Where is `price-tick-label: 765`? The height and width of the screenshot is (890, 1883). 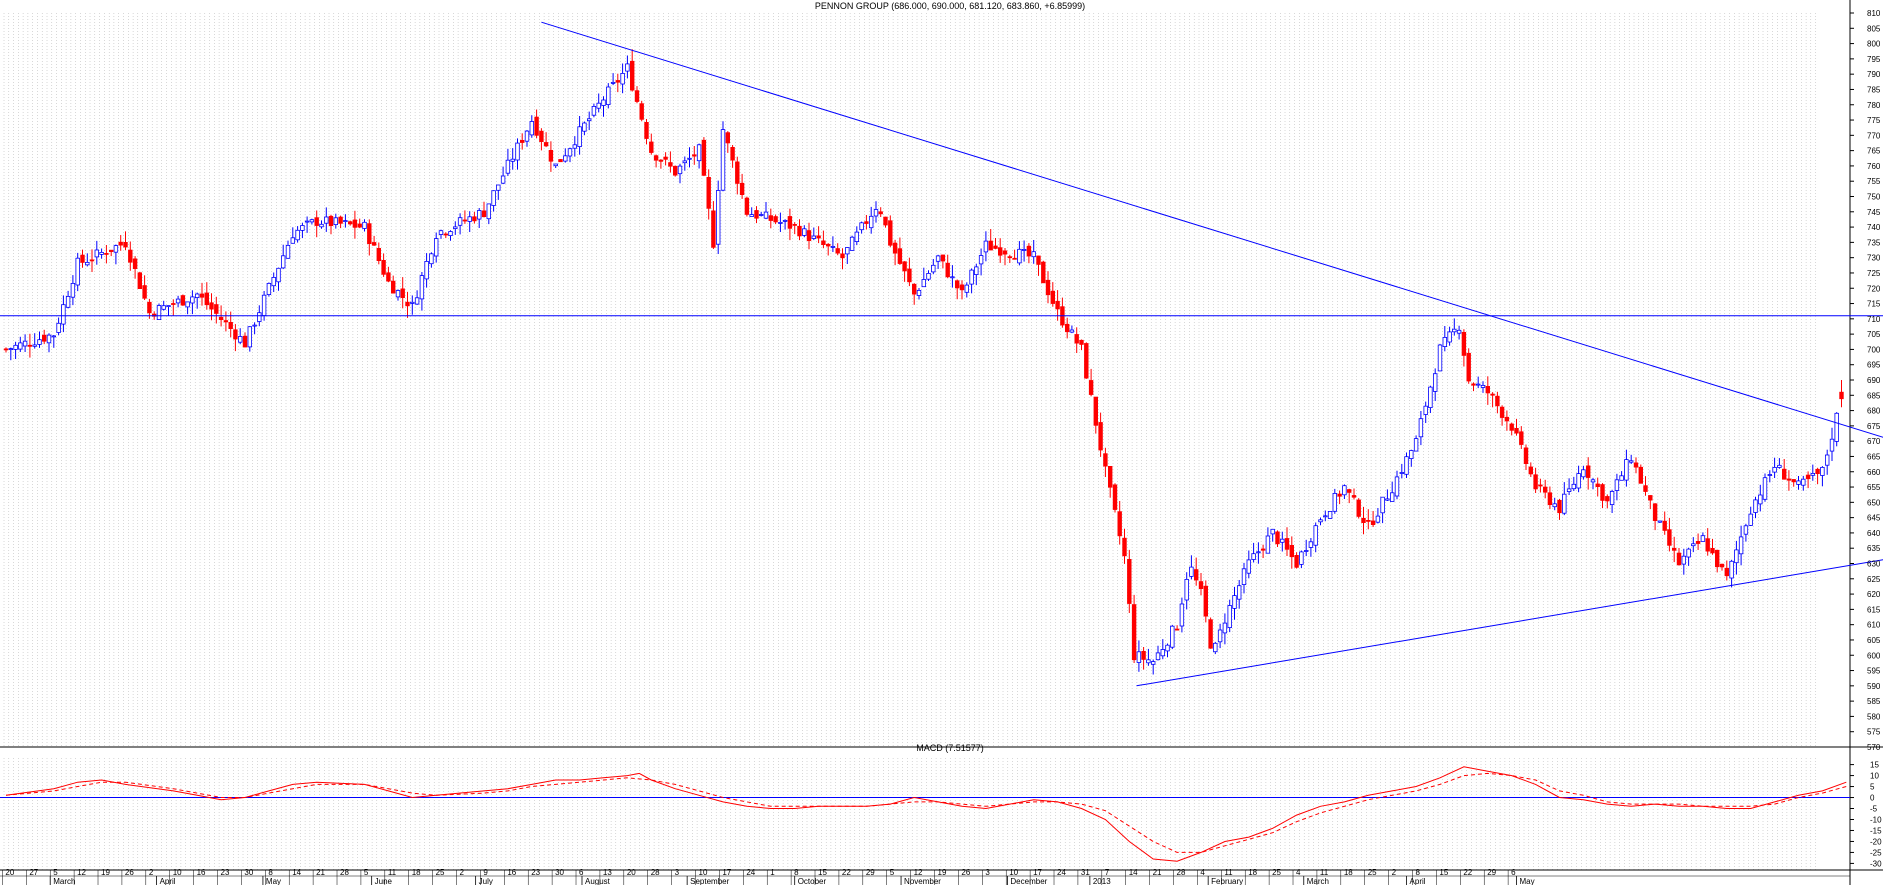
price-tick-label: 765 is located at coordinates (1874, 151).